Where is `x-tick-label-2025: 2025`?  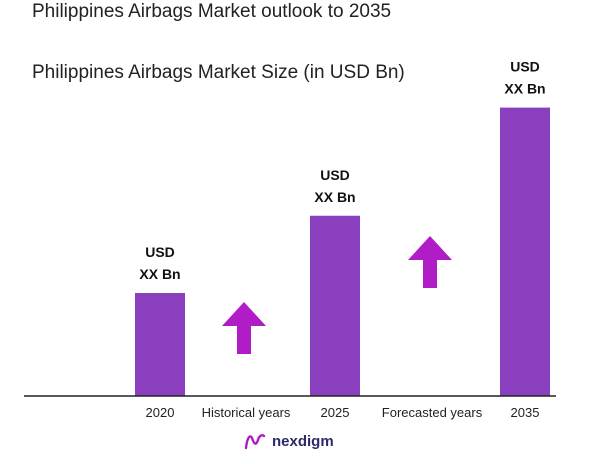
x-tick-label-2025: 2025 is located at coordinates (335, 412).